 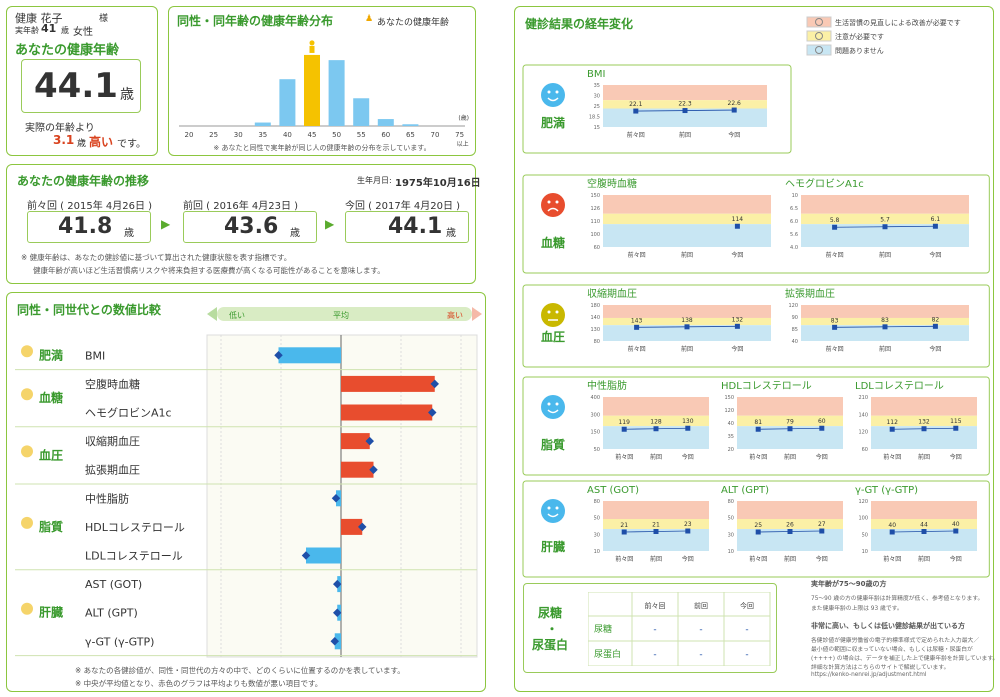 I want to click on patient-name: 健康 花子, so click(x=39, y=18).